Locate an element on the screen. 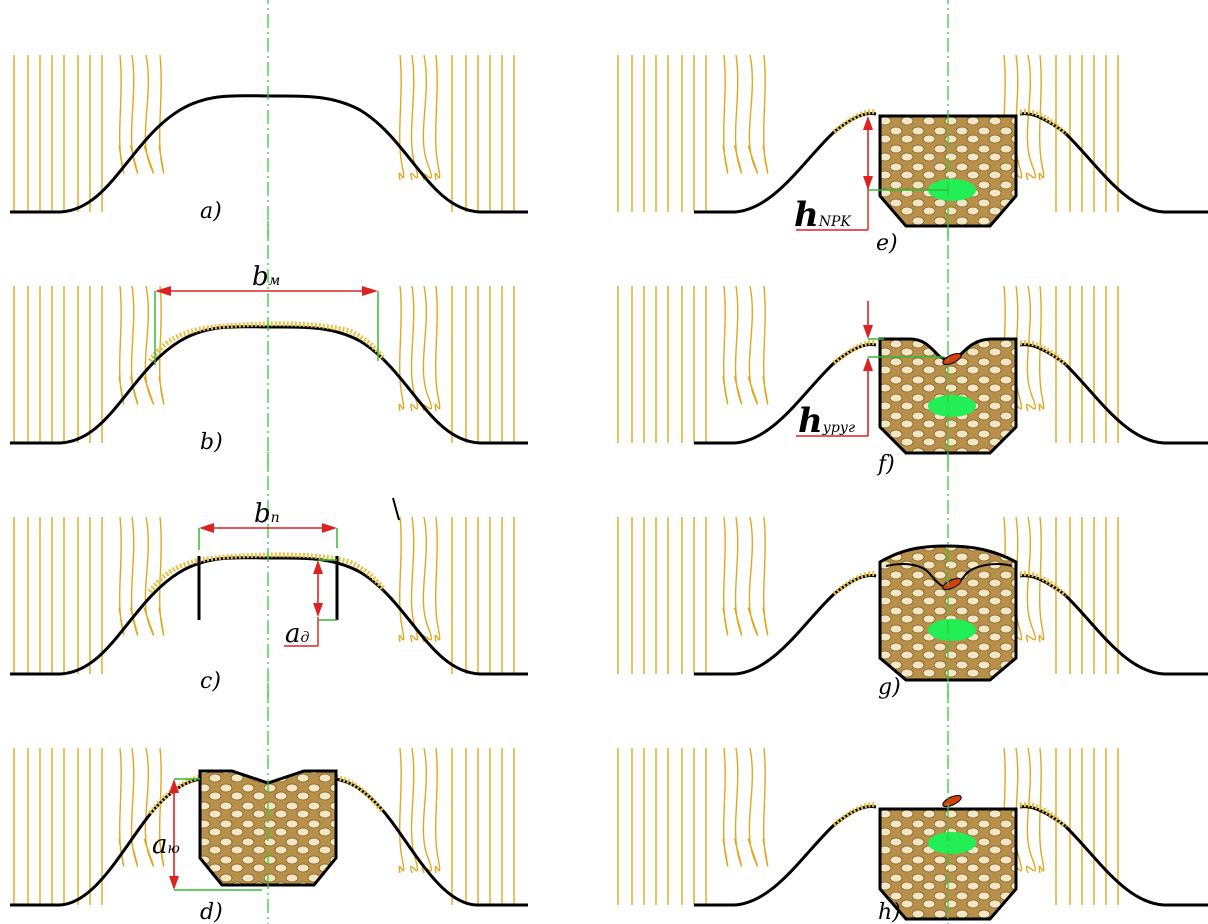  panel-e-drawing: hNPK e) is located at coordinates (912, 128).